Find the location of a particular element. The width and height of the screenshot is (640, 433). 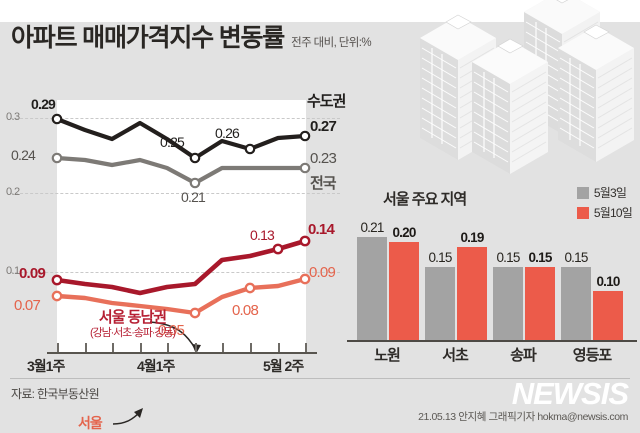

title-block: 아파트 매매가격지수 변동률 전주 대비, 단위:% is located at coordinates (191, 38).